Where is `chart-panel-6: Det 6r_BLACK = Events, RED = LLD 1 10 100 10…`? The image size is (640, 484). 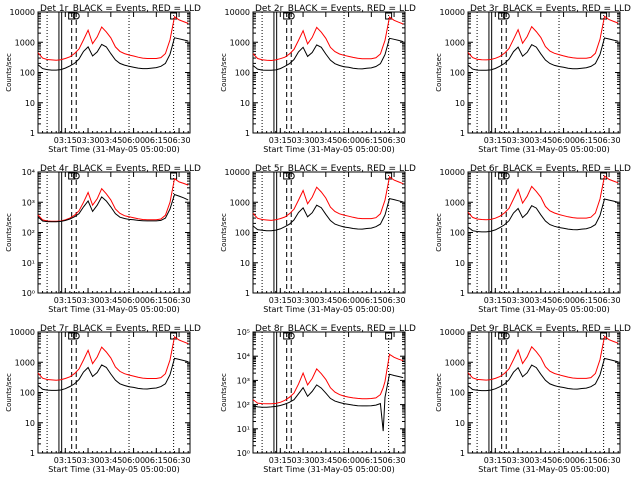 chart-panel-6: Det 6r_BLACK = Events, RED = LLD 1 10 100 10… is located at coordinates (533, 239).